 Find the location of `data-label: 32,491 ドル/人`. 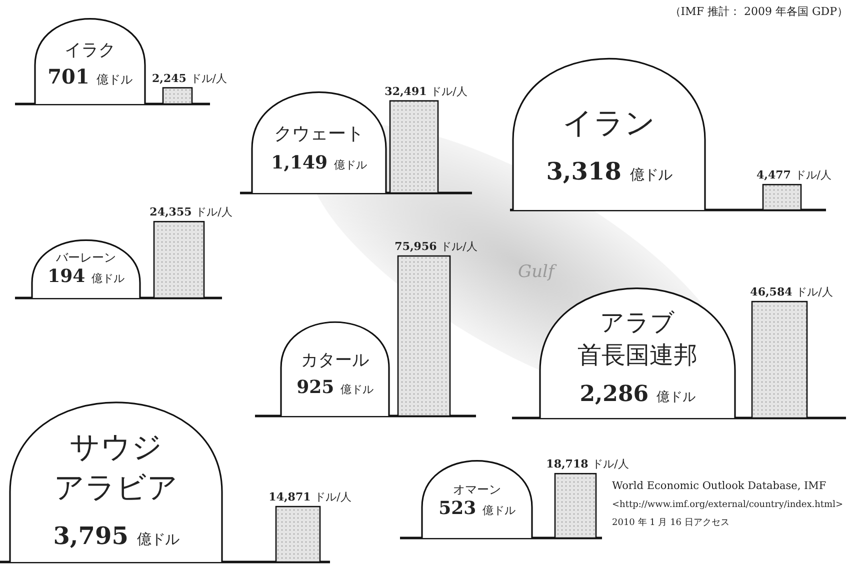

data-label: 32,491 ドル/人 is located at coordinates (426, 91).